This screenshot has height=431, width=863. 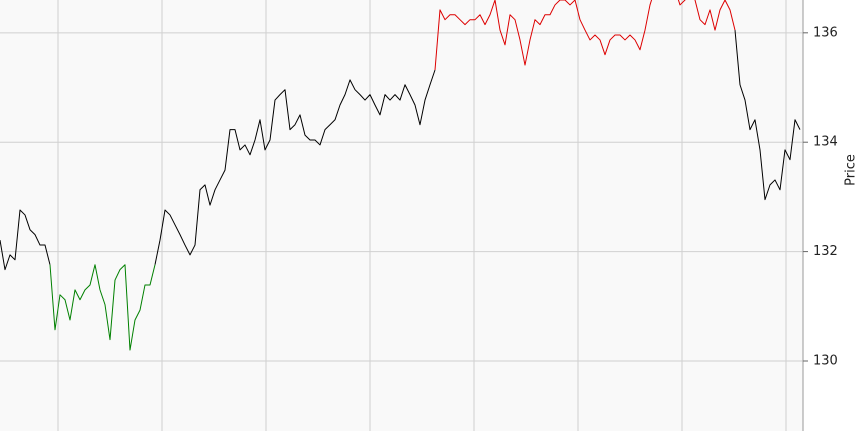 What do you see at coordinates (825, 32) in the screenshot?
I see `y-tick-label: 136` at bounding box center [825, 32].